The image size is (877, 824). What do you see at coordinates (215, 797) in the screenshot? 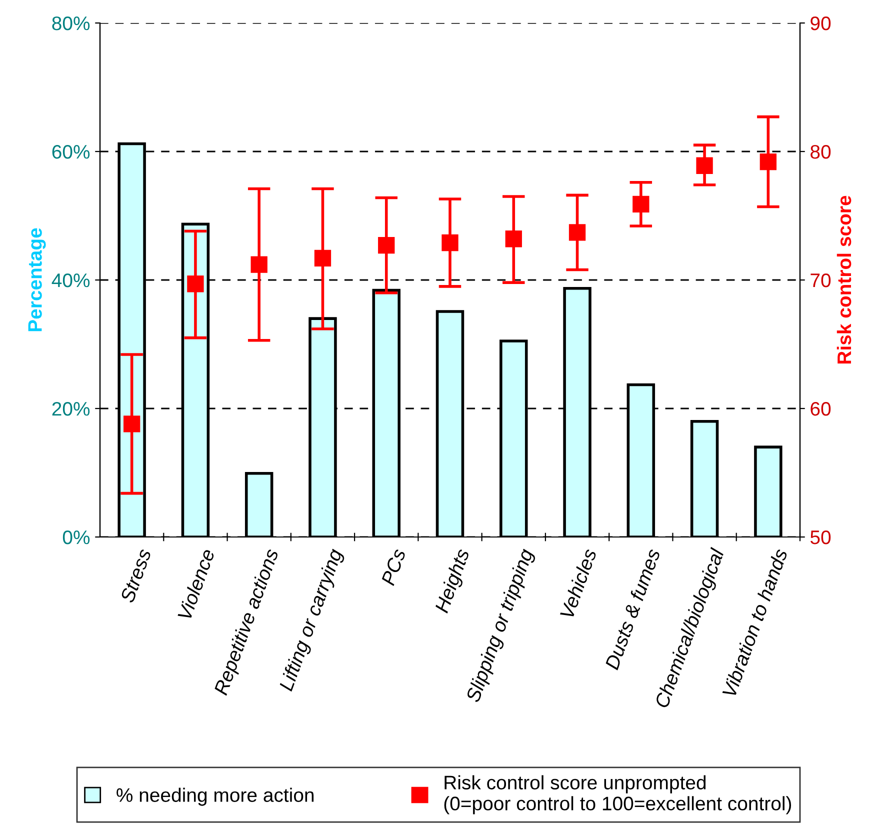
I see `legend-label: % needing more action` at bounding box center [215, 797].